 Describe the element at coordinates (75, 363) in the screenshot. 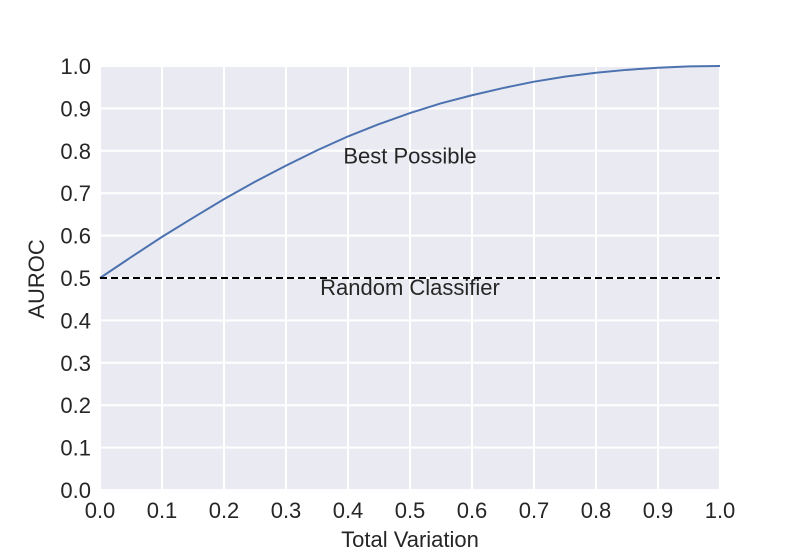

I see `y-tick-label: 0.3` at that location.